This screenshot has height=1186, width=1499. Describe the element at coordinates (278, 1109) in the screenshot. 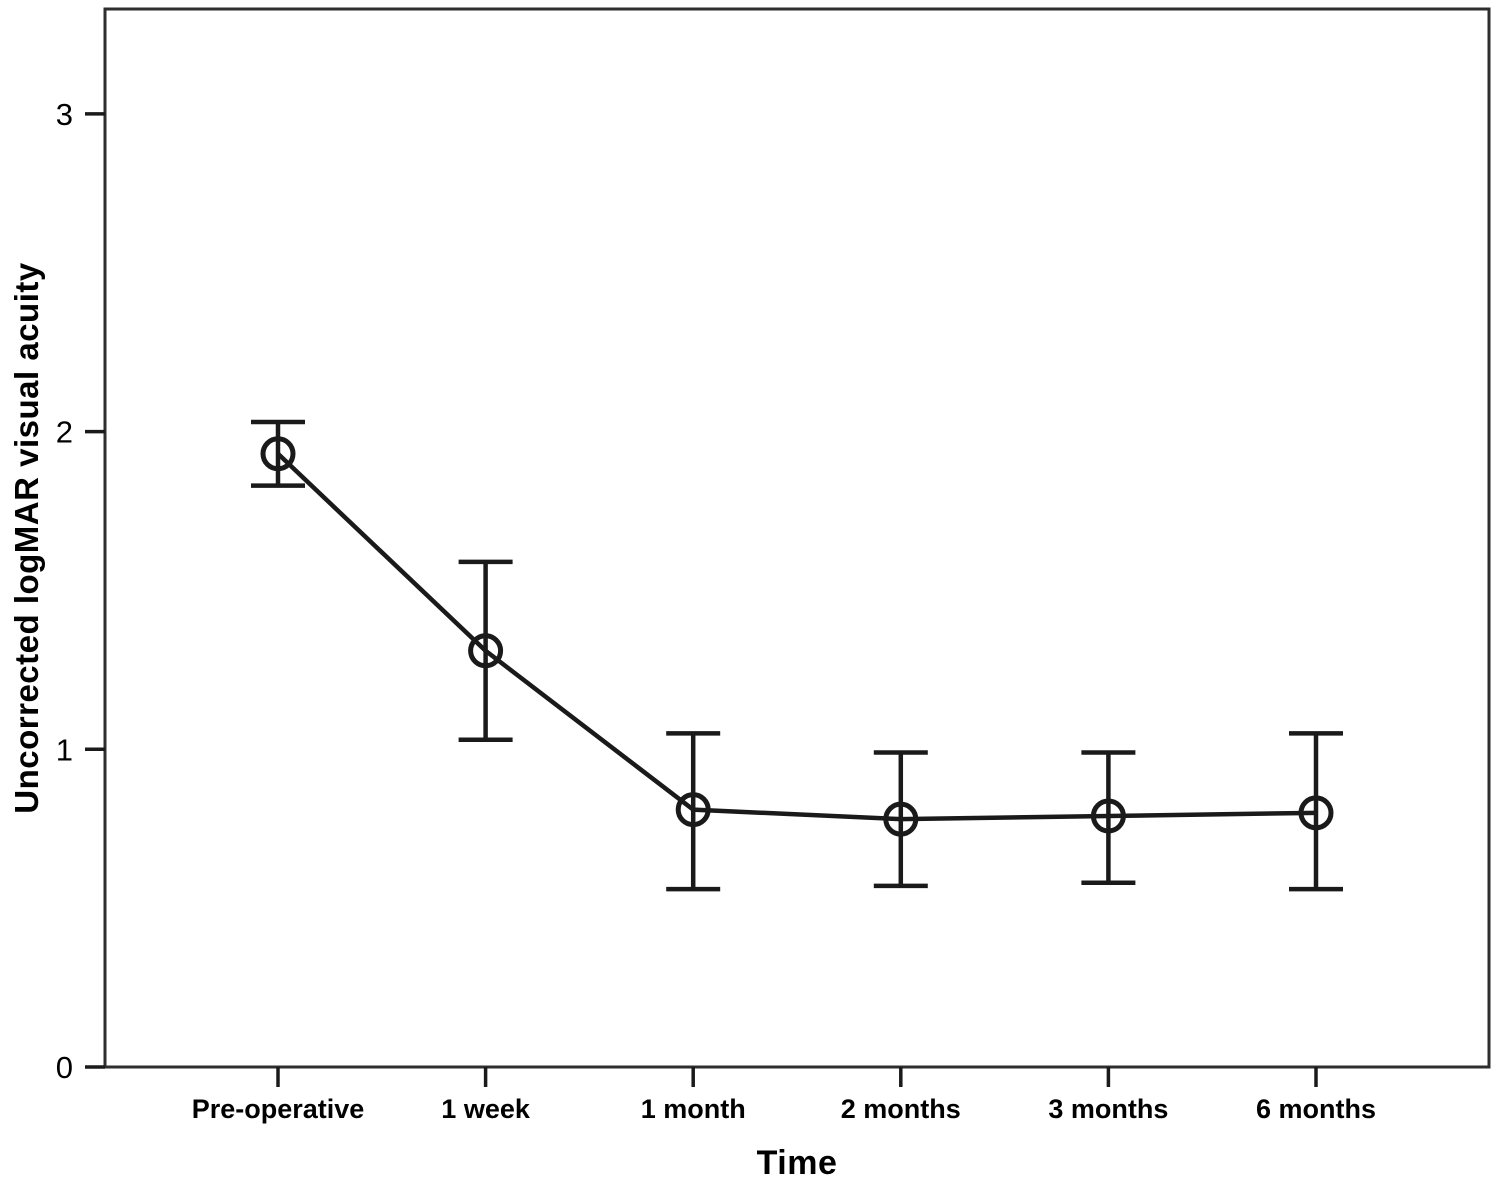

I see `x-category-label: Pre-operative` at that location.